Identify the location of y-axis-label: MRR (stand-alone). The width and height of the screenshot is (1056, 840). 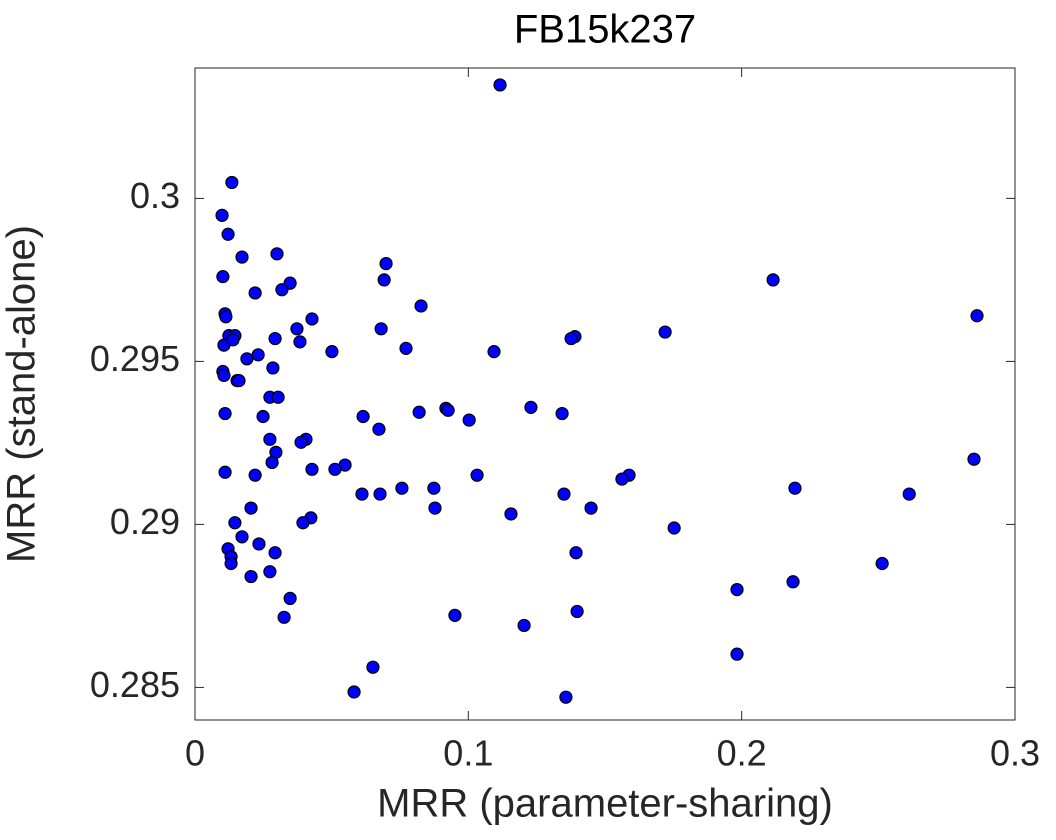
(22, 394).